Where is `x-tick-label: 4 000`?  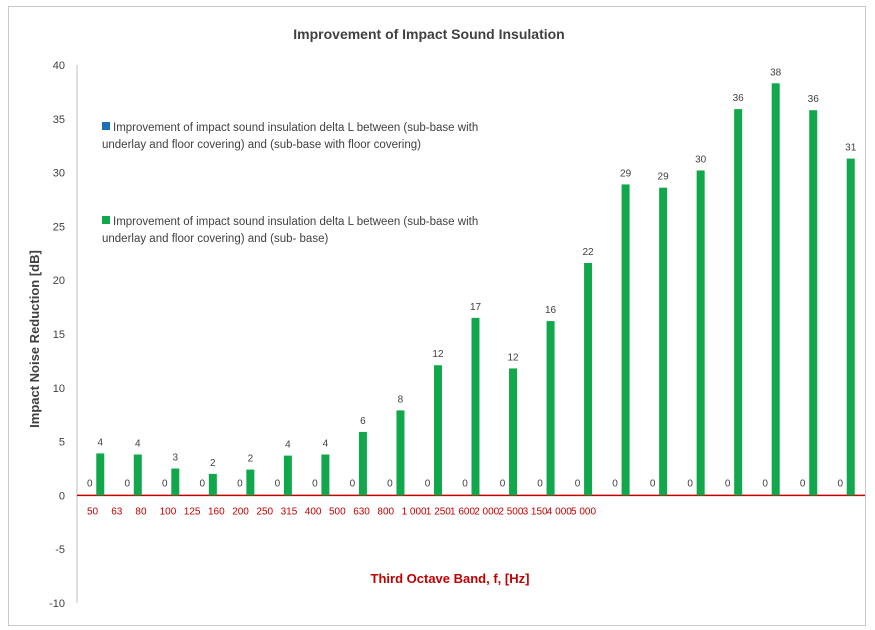 x-tick-label: 4 000 is located at coordinates (559, 511).